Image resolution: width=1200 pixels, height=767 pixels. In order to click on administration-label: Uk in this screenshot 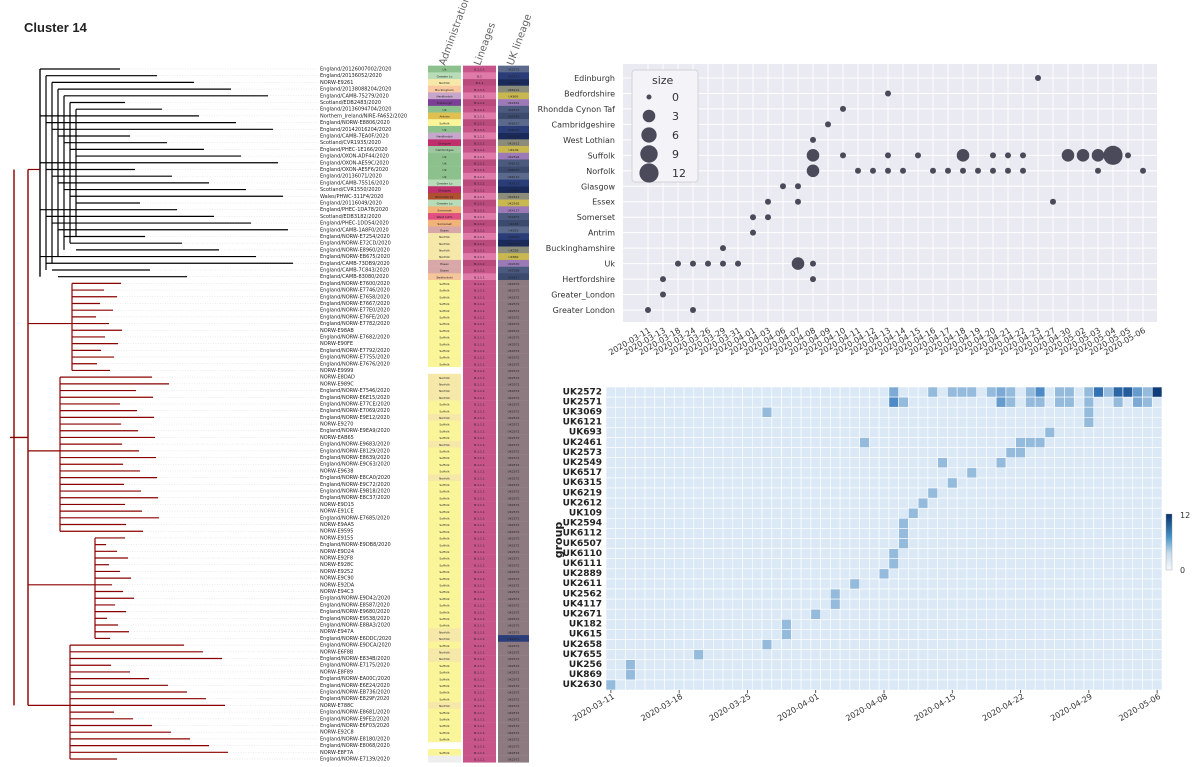, I will do `click(445, 70)`.